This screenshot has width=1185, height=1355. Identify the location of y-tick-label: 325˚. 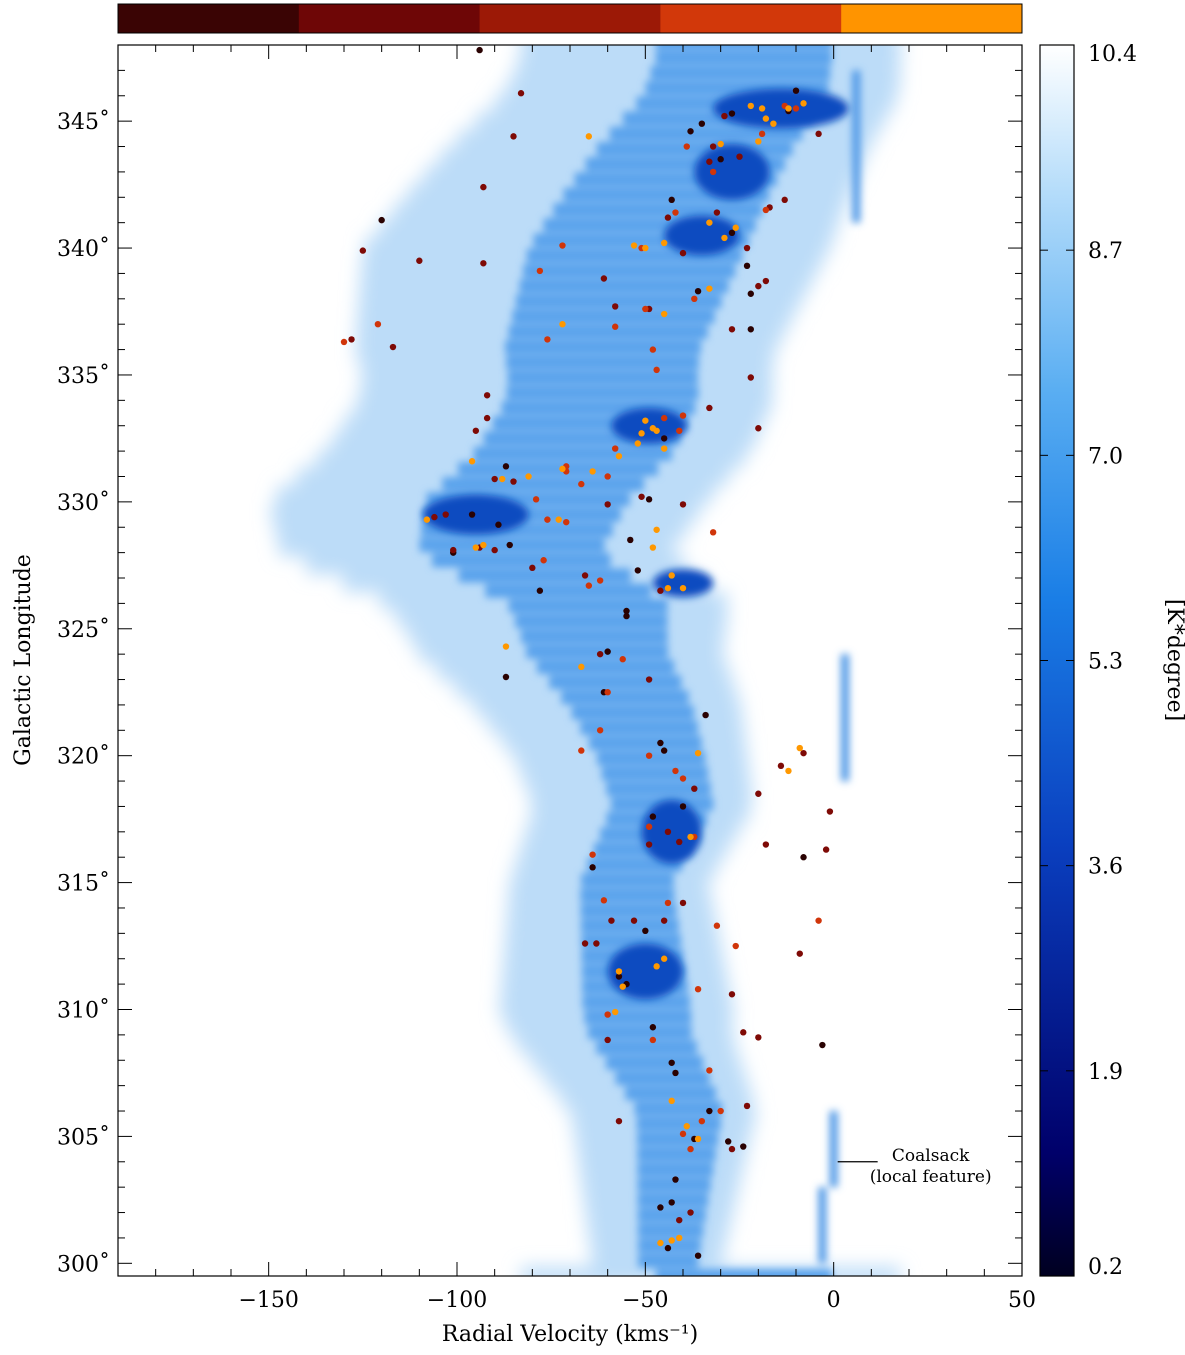
(83, 629).